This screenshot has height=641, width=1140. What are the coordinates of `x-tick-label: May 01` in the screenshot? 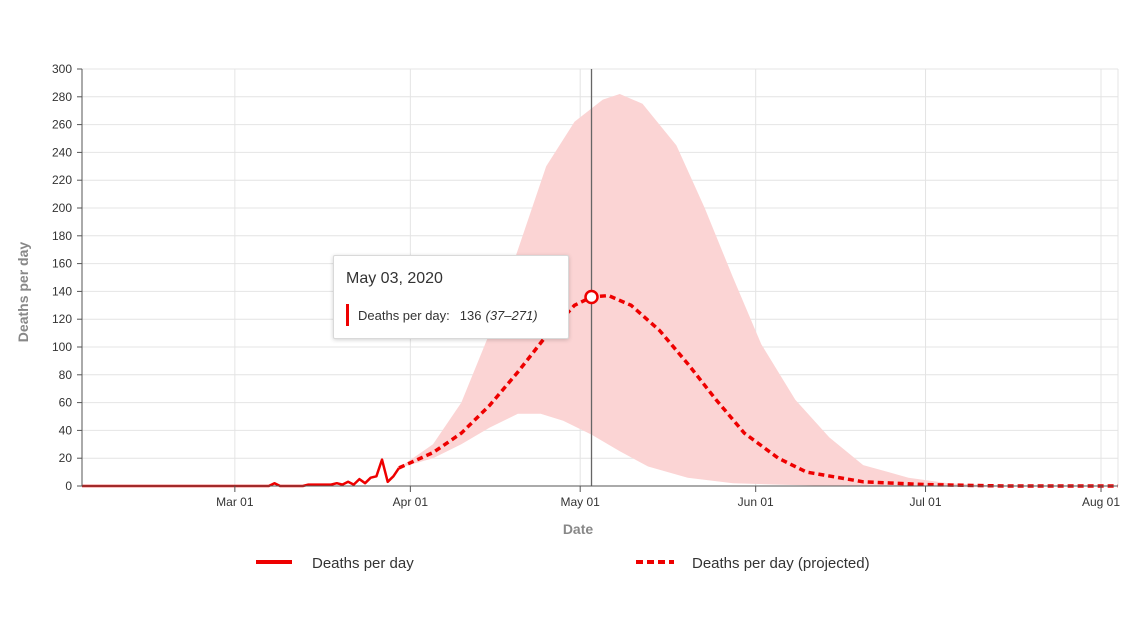 It's located at (581, 502).